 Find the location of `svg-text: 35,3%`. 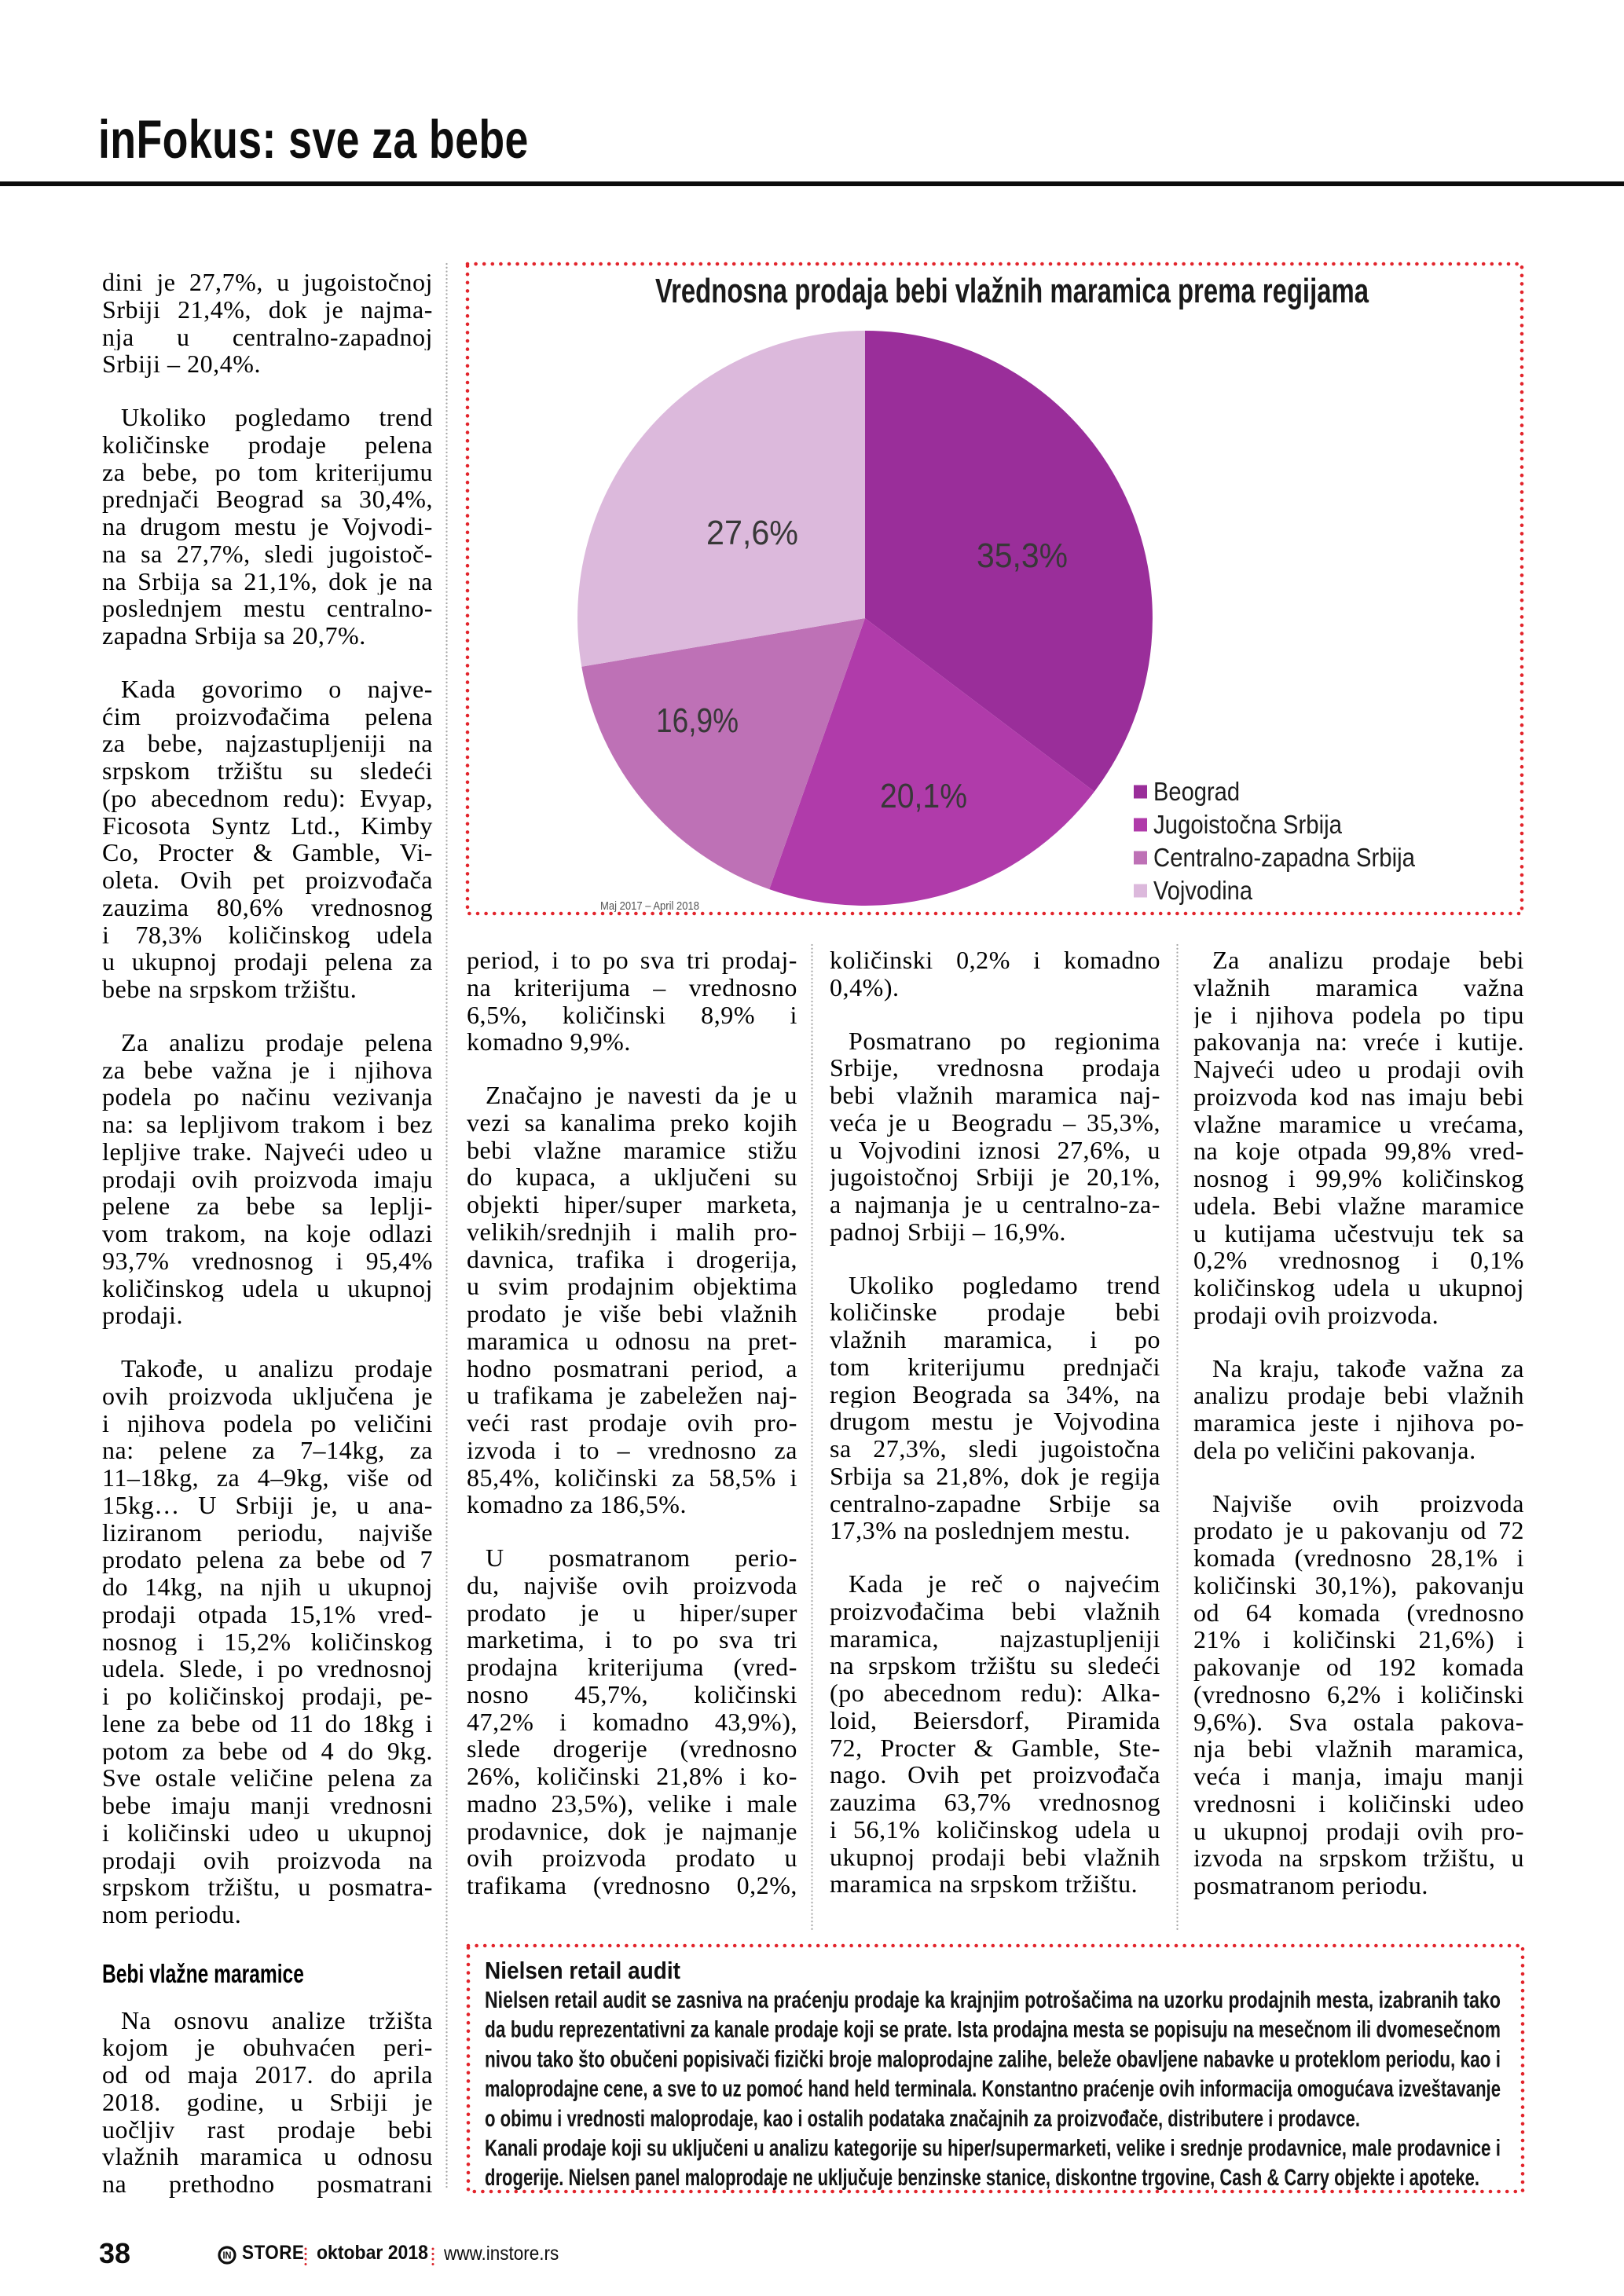

svg-text: 35,3% is located at coordinates (1022, 555).